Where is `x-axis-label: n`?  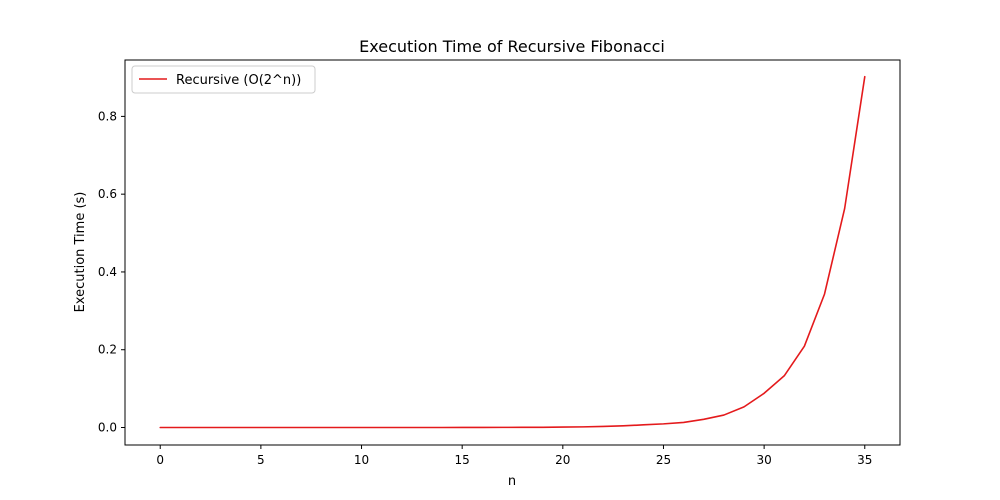 x-axis-label: n is located at coordinates (512, 481).